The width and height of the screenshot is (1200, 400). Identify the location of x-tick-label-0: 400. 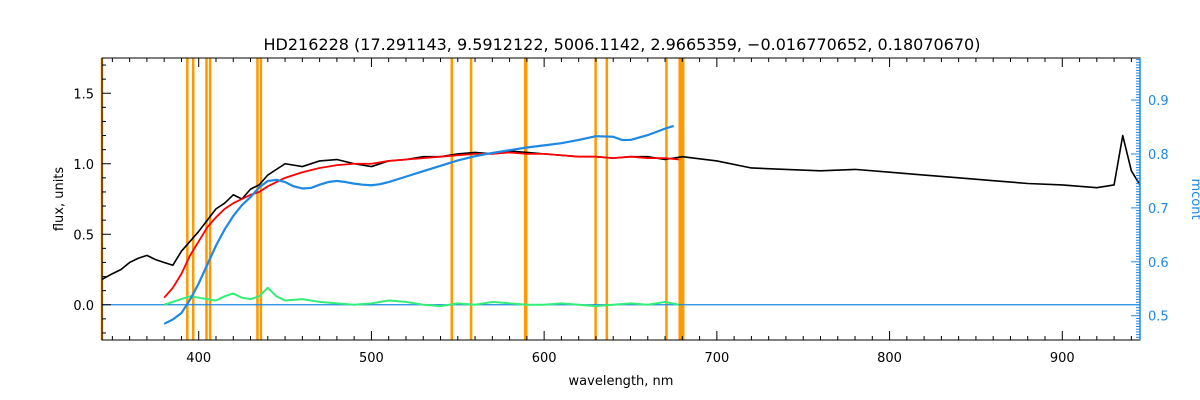
(198, 358).